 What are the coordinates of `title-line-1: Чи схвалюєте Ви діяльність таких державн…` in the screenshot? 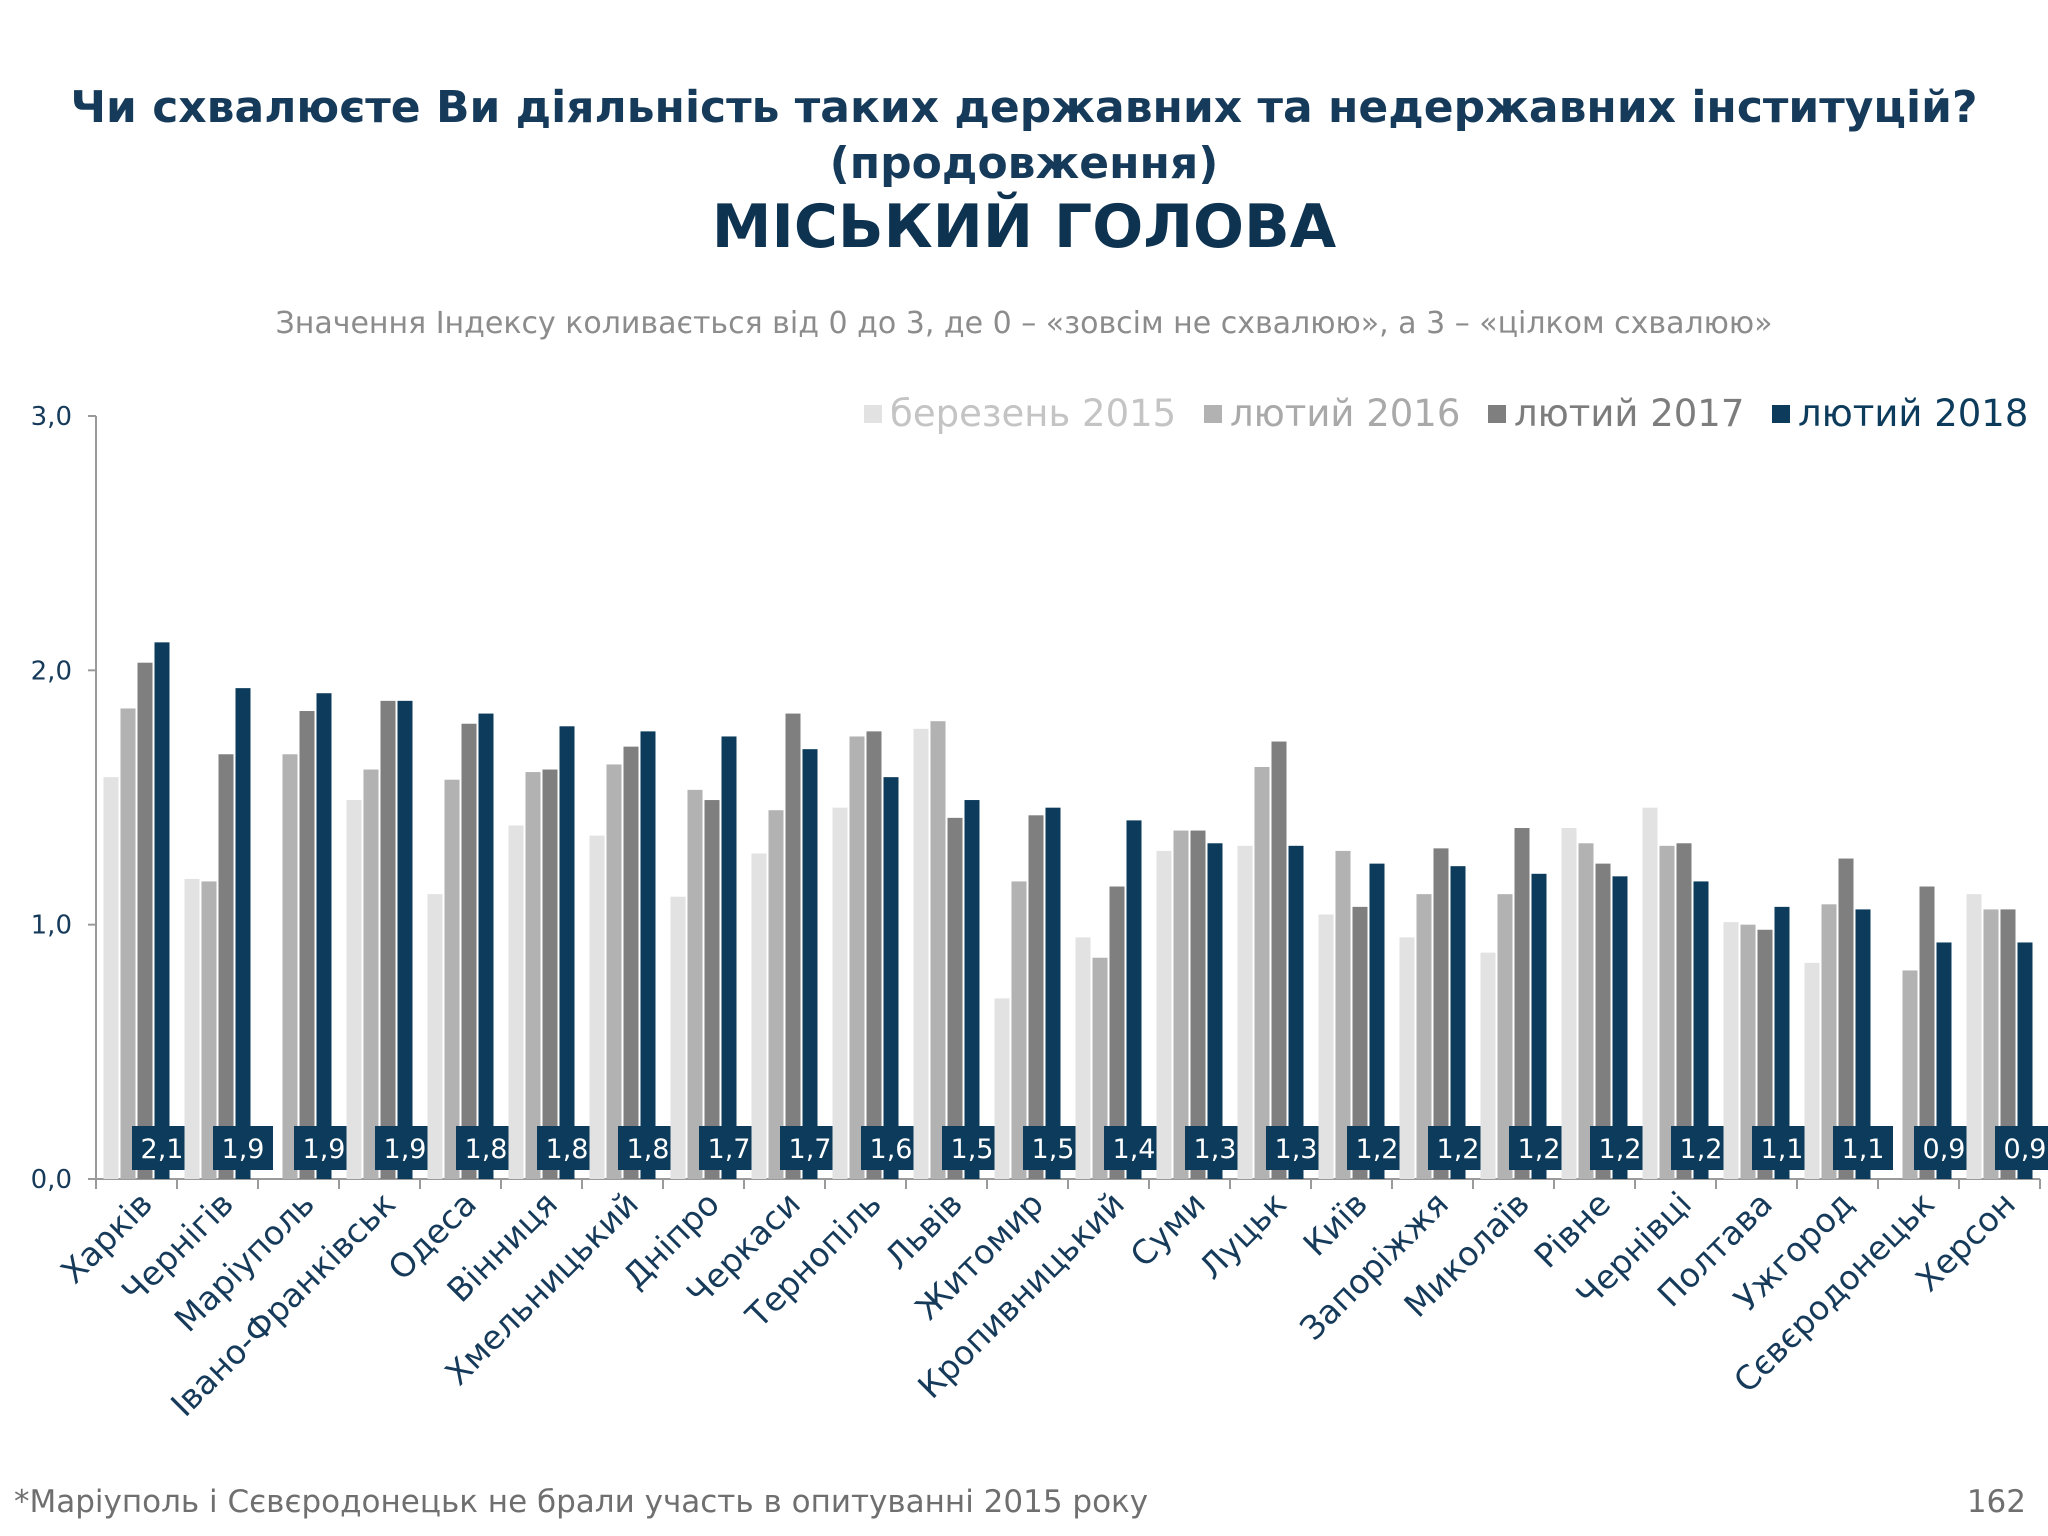 It's located at (1024, 107).